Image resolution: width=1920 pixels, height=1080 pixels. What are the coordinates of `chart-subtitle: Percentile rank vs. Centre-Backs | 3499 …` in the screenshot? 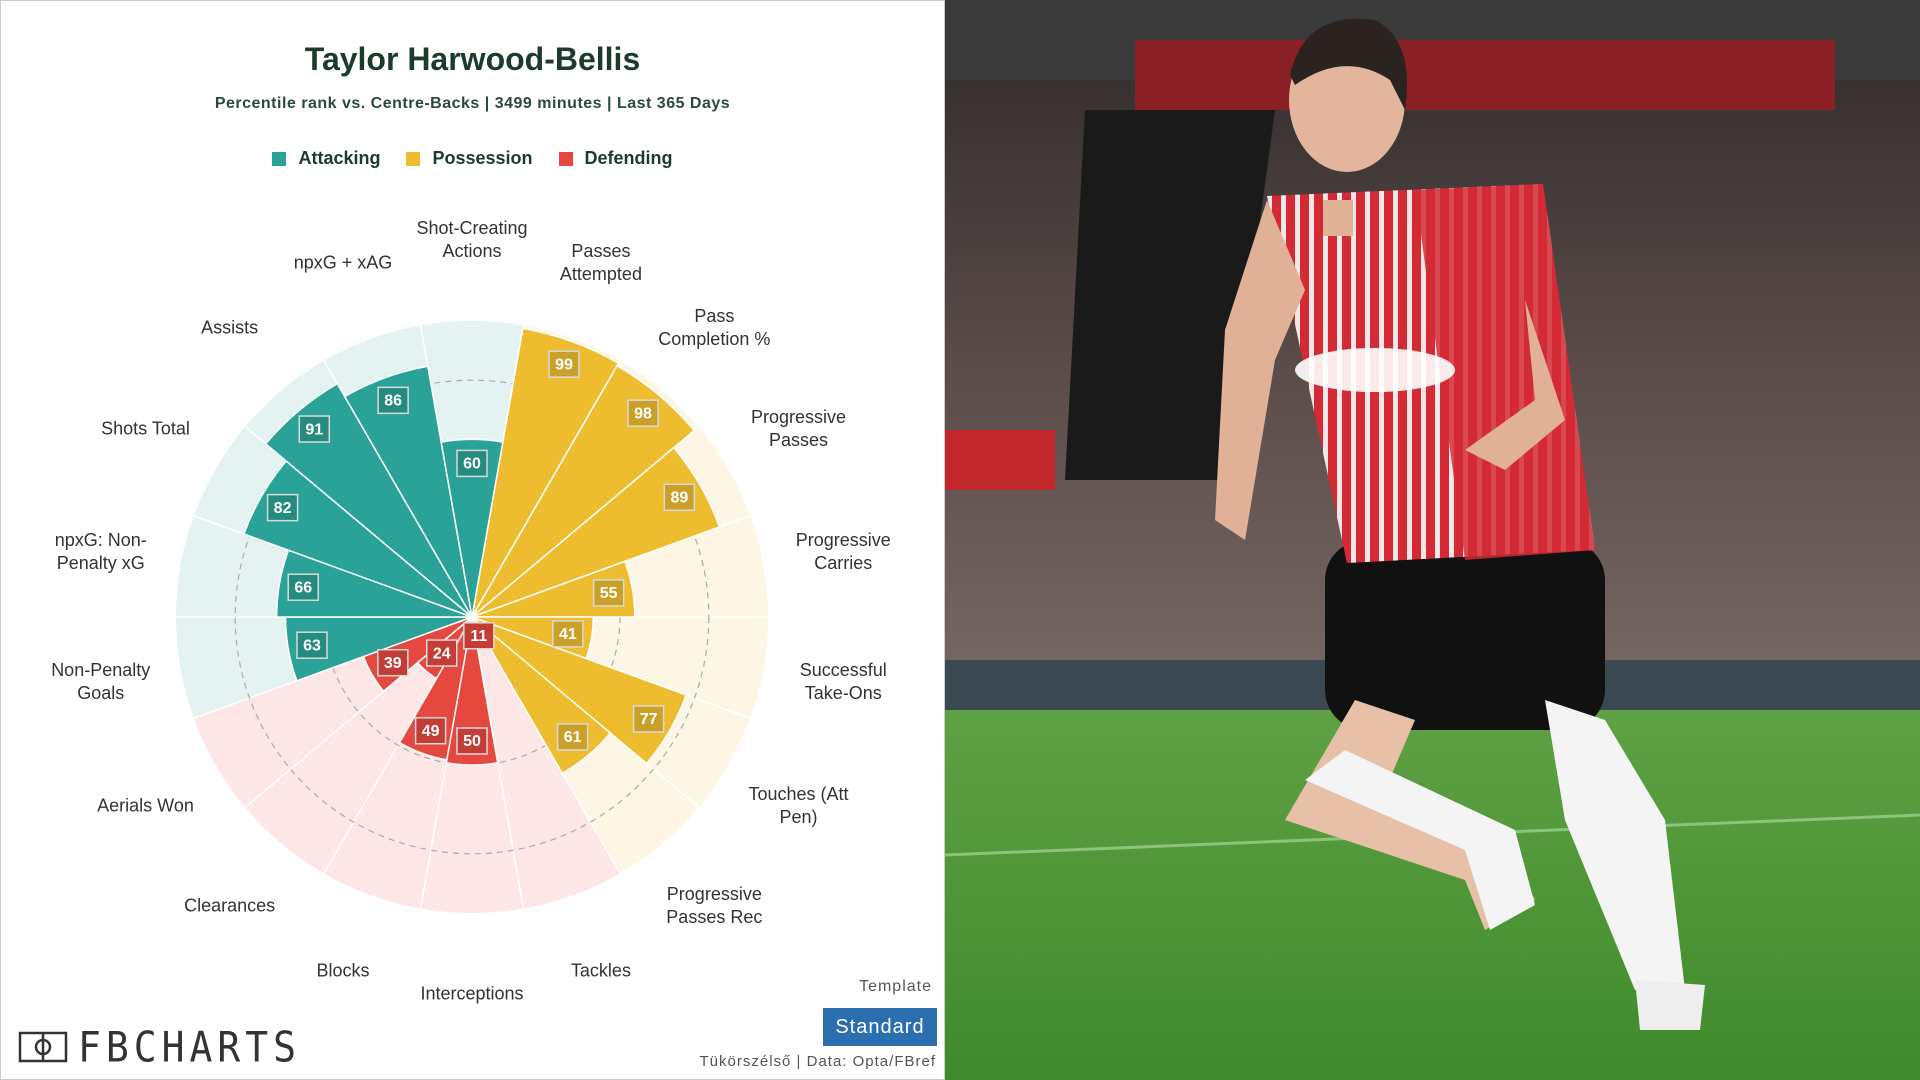 It's located at (472, 103).